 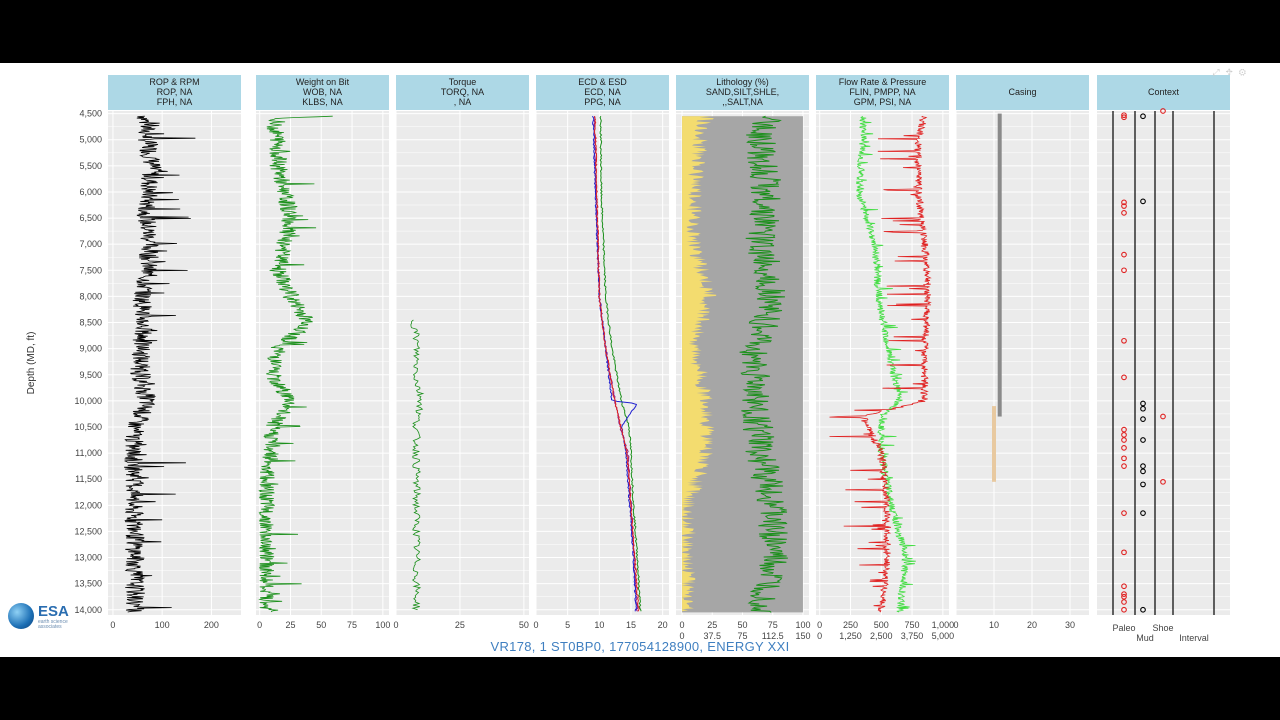 What do you see at coordinates (88, 453) in the screenshot?
I see `y-tick-label: 11,000` at bounding box center [88, 453].